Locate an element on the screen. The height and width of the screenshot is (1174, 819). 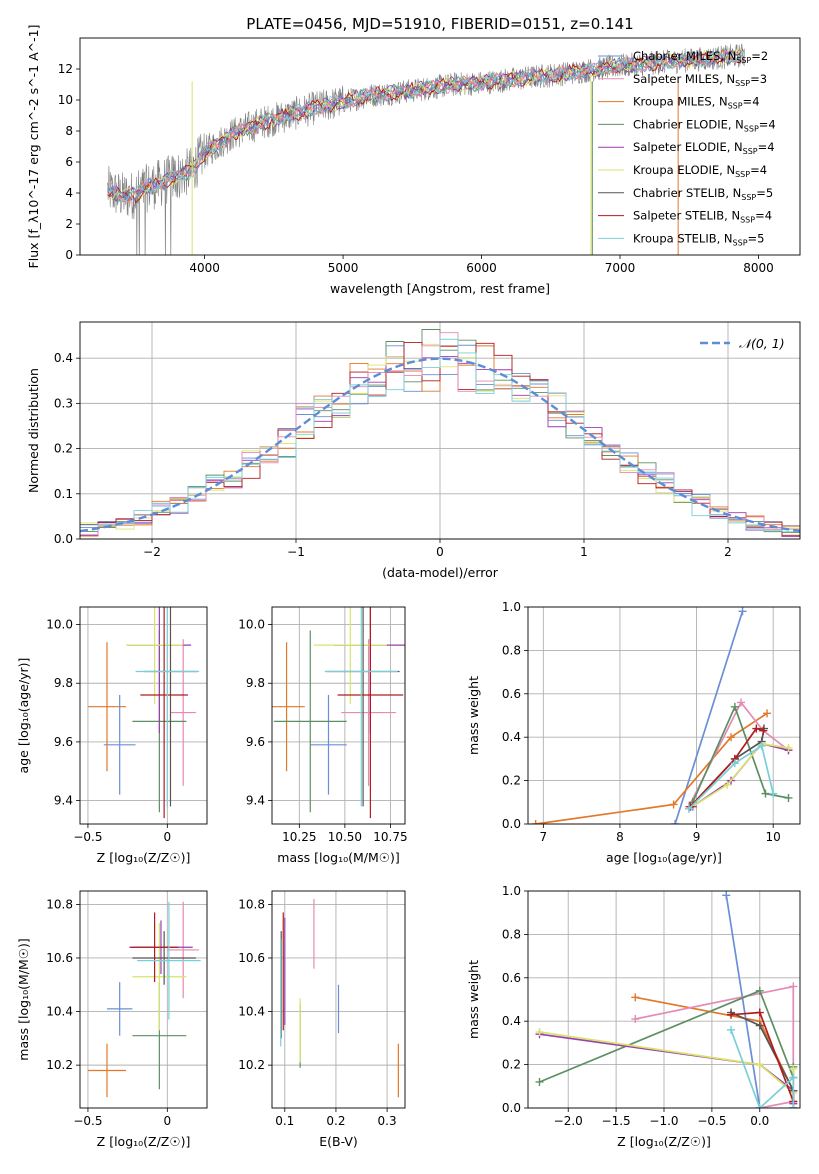
legend-label: Chabrier MILES, NSSP=2 is located at coordinates (700, 57).